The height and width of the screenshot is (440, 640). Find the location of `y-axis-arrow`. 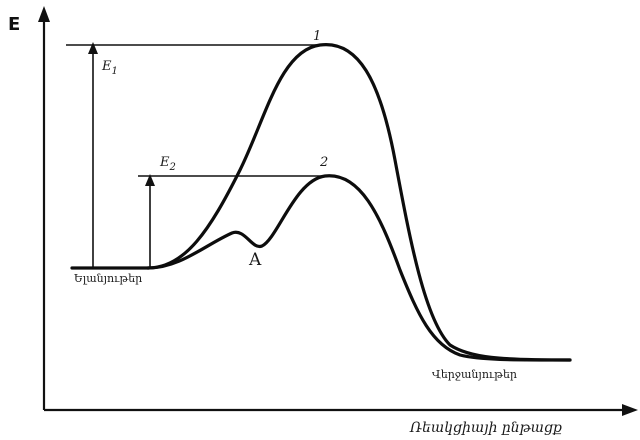

y-axis-arrow is located at coordinates (44, 14).